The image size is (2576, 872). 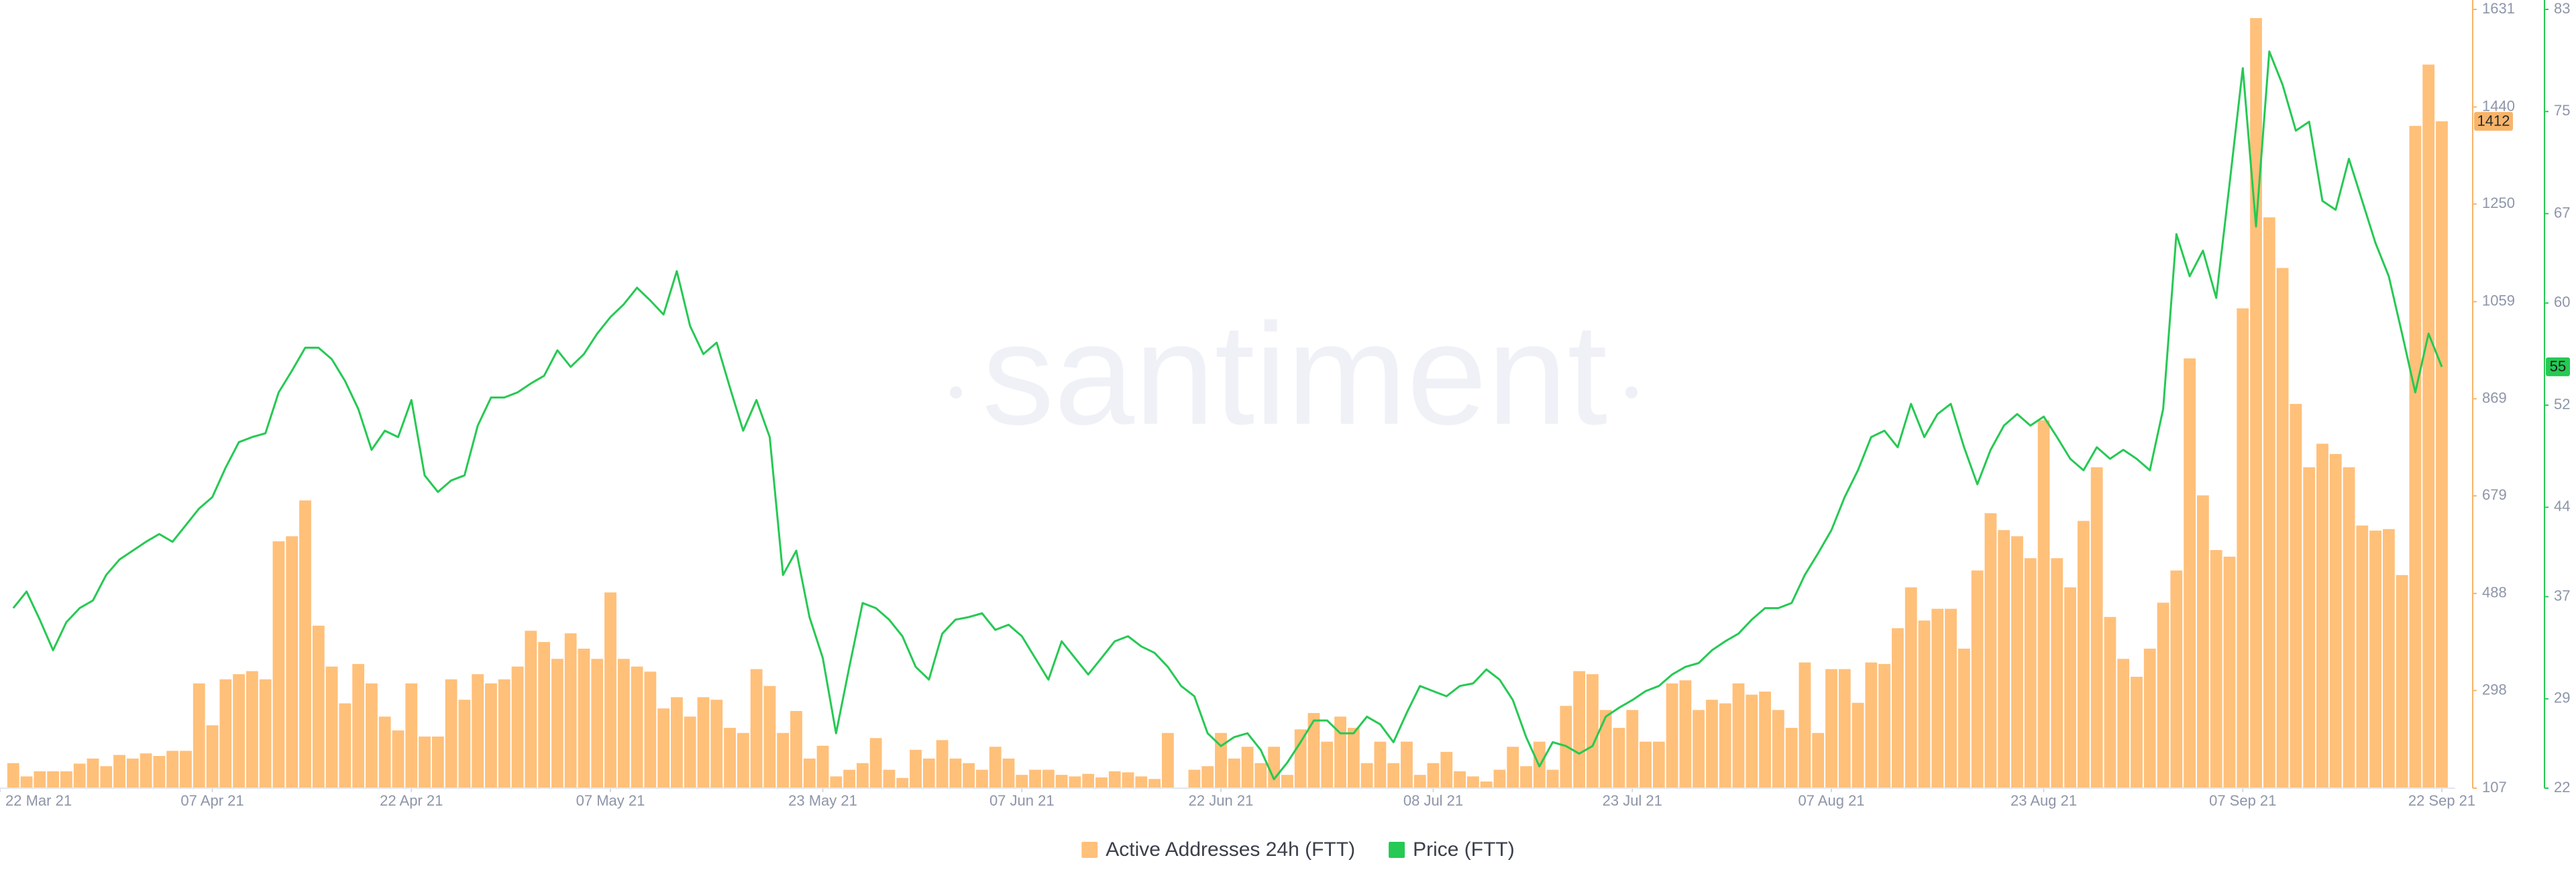 I want to click on watermark: santiment, so click(x=1294, y=374).